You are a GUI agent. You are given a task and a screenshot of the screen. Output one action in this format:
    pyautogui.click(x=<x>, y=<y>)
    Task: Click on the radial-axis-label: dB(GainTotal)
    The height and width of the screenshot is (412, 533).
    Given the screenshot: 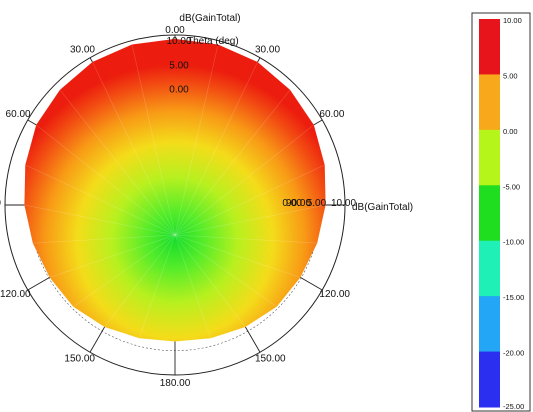 What is the action you would take?
    pyautogui.click(x=382, y=207)
    